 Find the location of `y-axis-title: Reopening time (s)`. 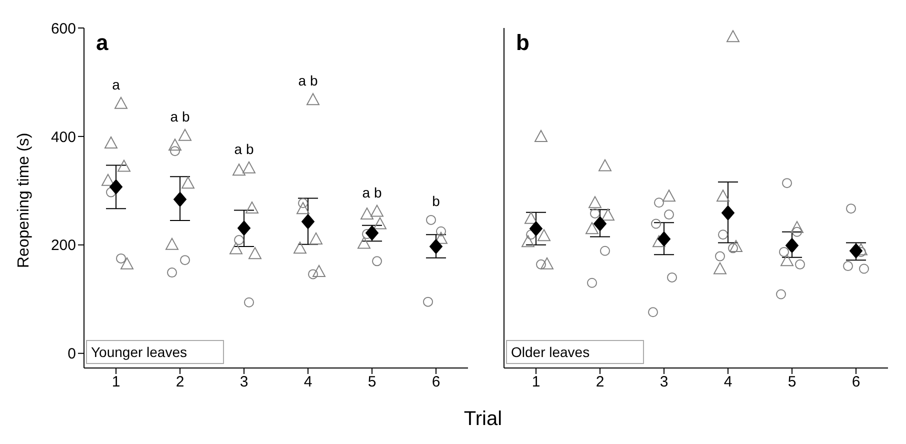

y-axis-title: Reopening time (s) is located at coordinates (24, 200).